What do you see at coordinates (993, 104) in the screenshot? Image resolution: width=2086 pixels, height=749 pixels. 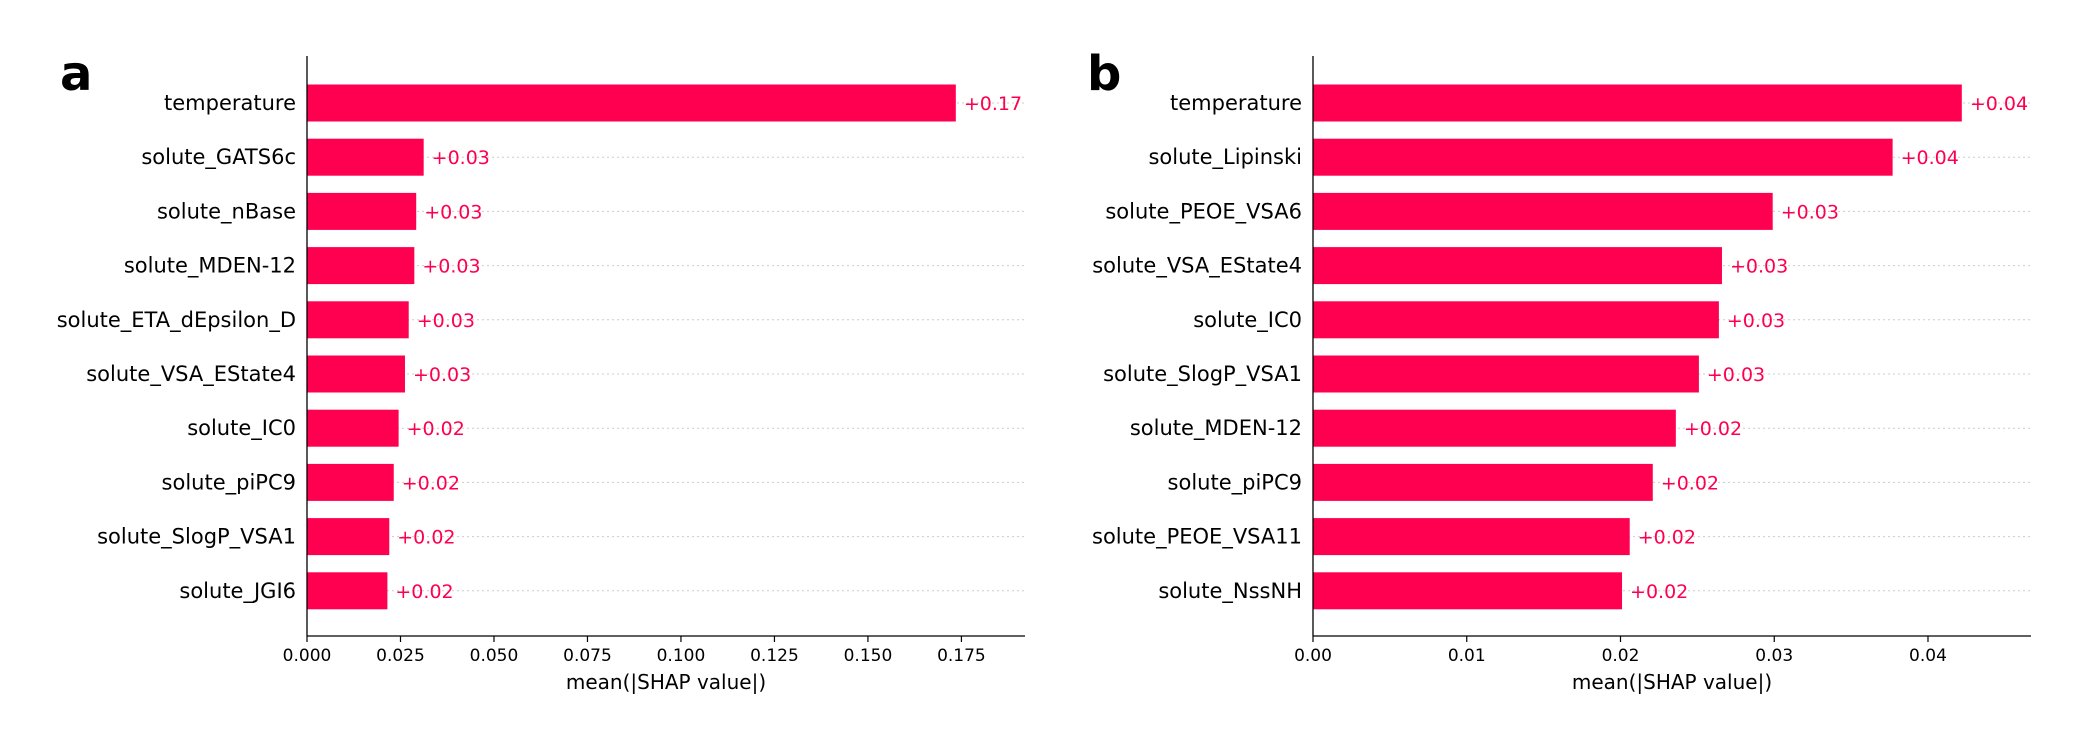 I see `data-label: +0.17` at bounding box center [993, 104].